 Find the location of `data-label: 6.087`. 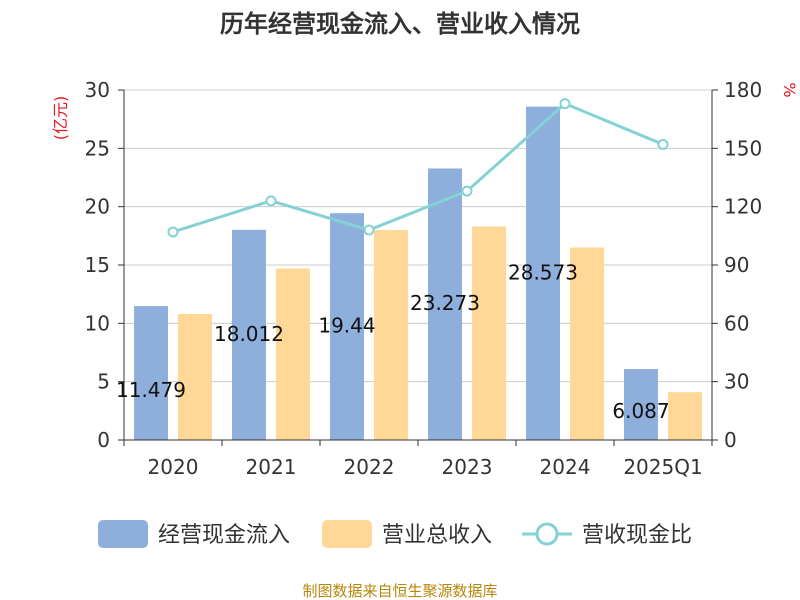

data-label: 6.087 is located at coordinates (640, 411).